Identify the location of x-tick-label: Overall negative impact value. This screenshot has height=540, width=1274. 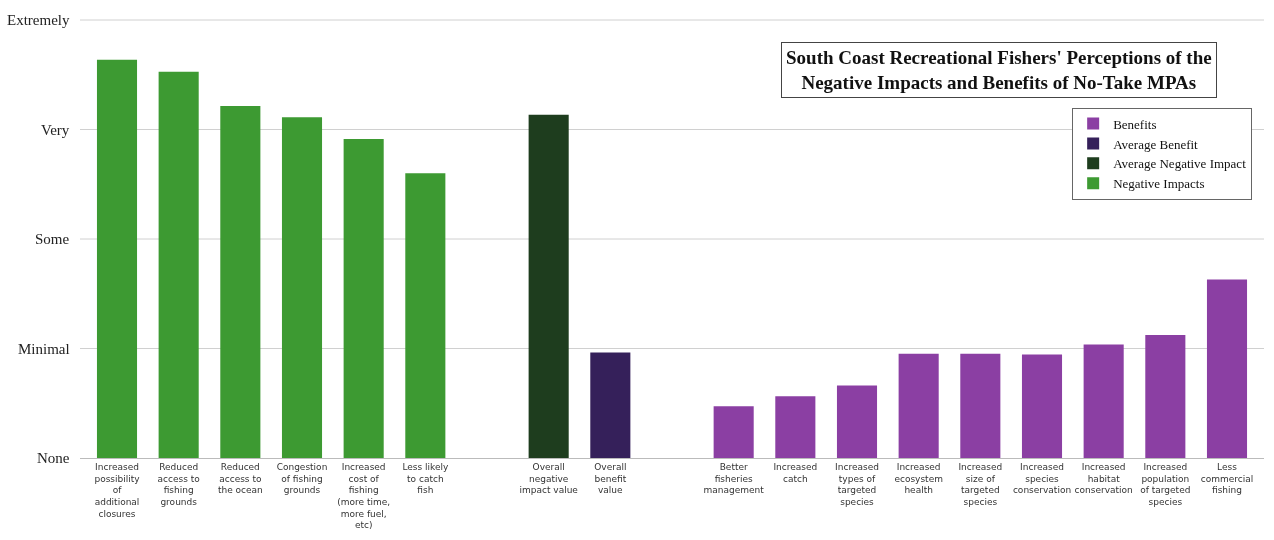
(549, 478).